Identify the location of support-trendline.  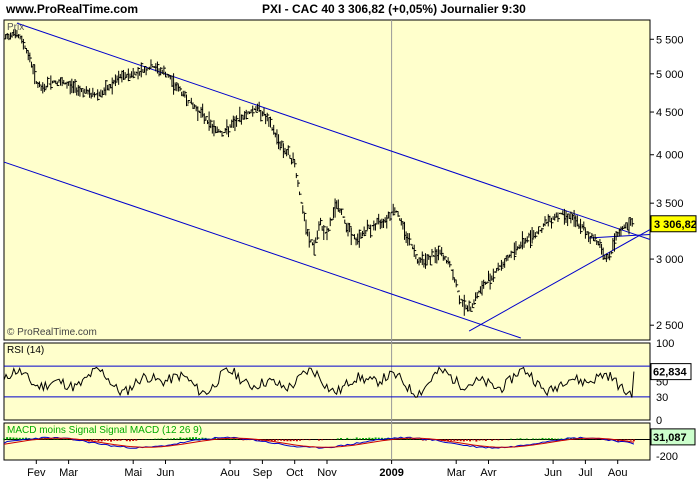
(559, 280).